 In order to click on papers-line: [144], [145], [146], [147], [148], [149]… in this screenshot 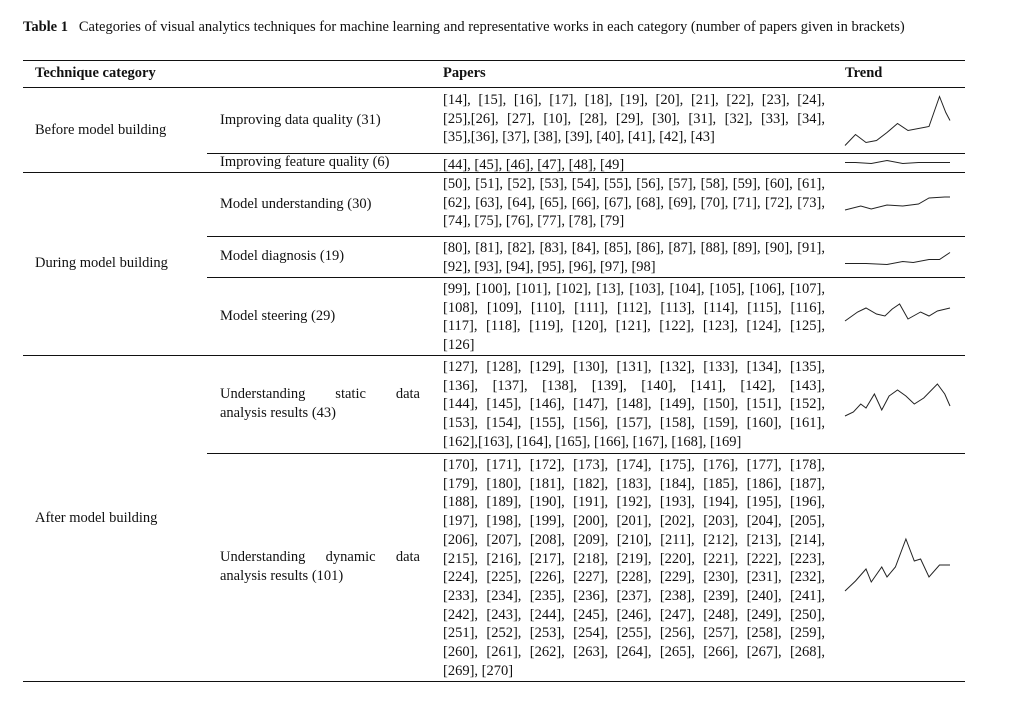, I will do `click(634, 404)`.